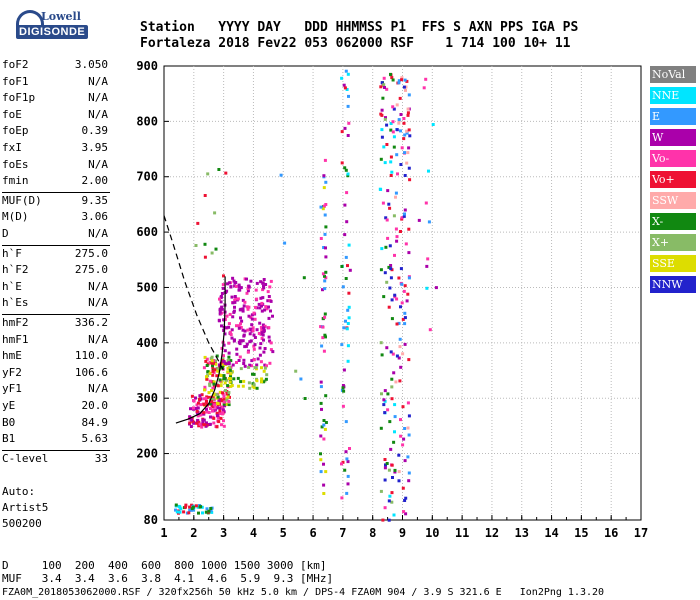  I want to click on param-name: yF1, so click(12, 389).